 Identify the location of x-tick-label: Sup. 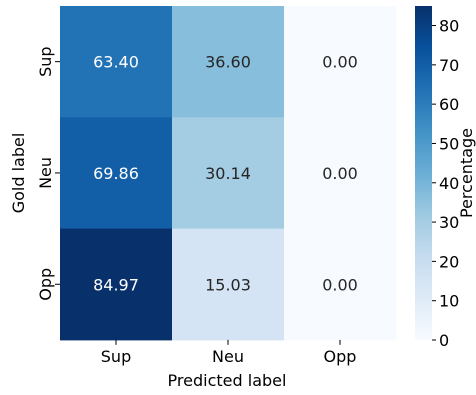
(116, 356).